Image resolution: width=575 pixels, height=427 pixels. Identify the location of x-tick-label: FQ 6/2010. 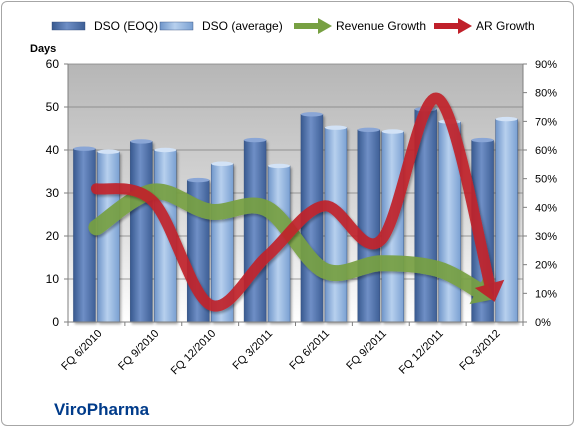
(81, 350).